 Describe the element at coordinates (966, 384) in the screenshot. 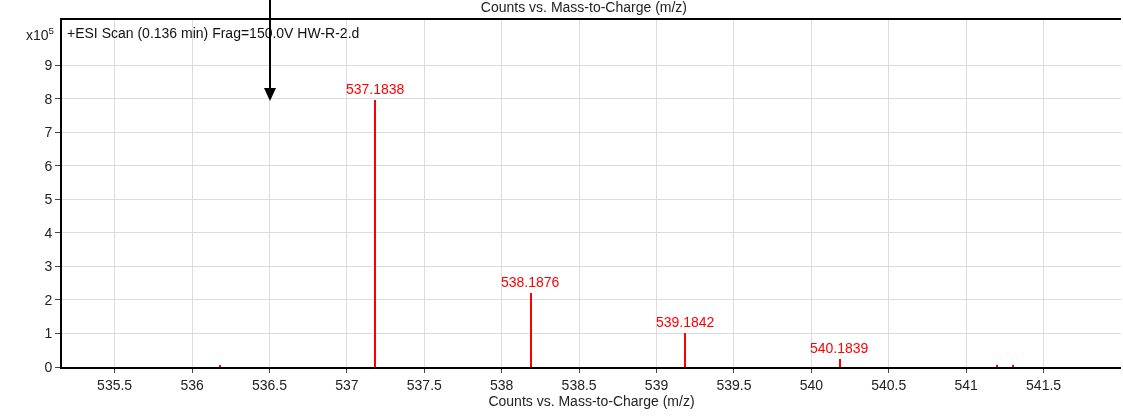

I see `x-tick-label: 541` at that location.